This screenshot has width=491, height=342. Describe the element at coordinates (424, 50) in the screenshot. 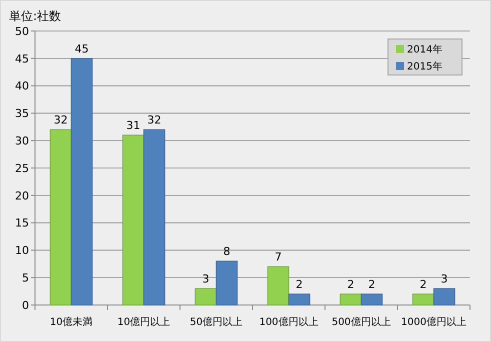

I see `legend-label: 2014年` at that location.